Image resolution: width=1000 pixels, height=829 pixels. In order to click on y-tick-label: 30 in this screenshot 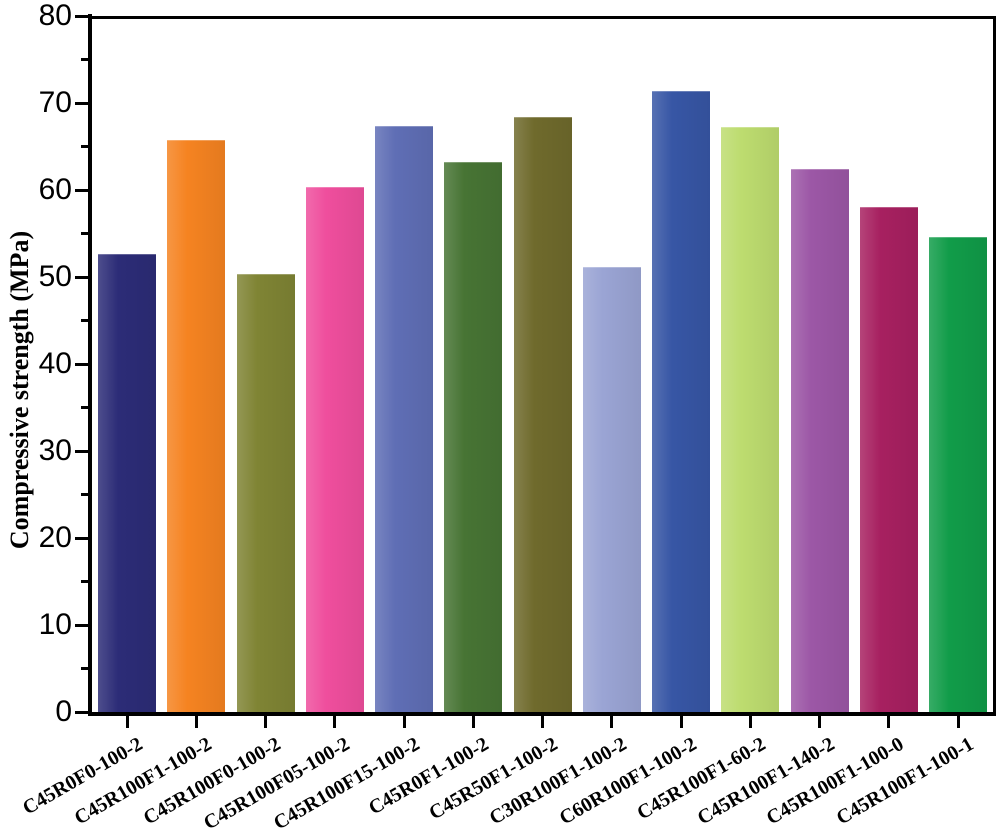, I will do `click(55, 450)`.